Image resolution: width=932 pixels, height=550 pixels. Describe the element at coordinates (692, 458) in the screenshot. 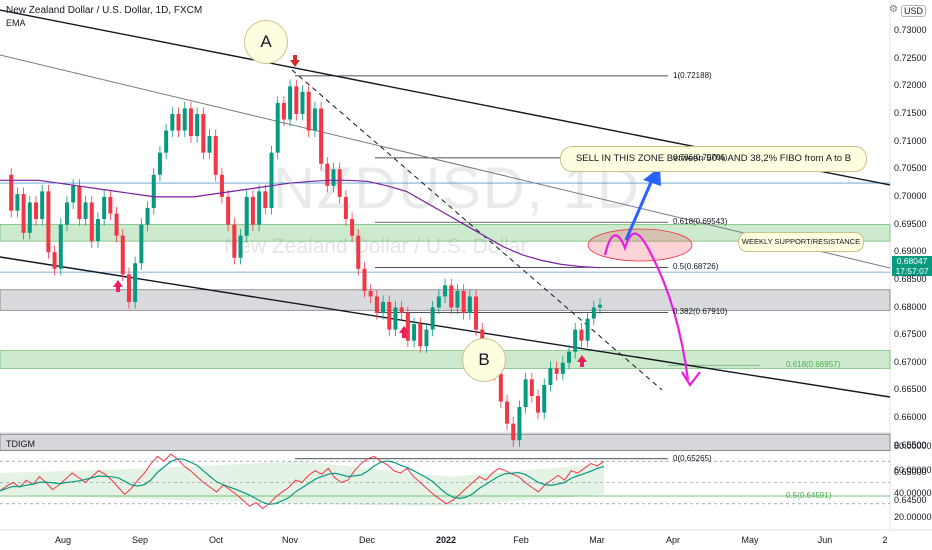

I see `fib-level-label: 0(0.65265)` at that location.